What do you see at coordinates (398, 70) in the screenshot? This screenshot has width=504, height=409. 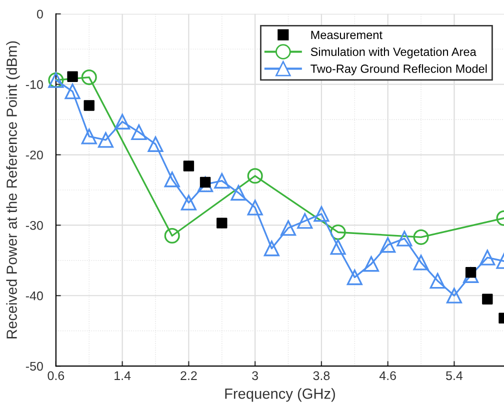 I see `legend-label: Two-Ray Ground Reflecion Model` at bounding box center [398, 70].